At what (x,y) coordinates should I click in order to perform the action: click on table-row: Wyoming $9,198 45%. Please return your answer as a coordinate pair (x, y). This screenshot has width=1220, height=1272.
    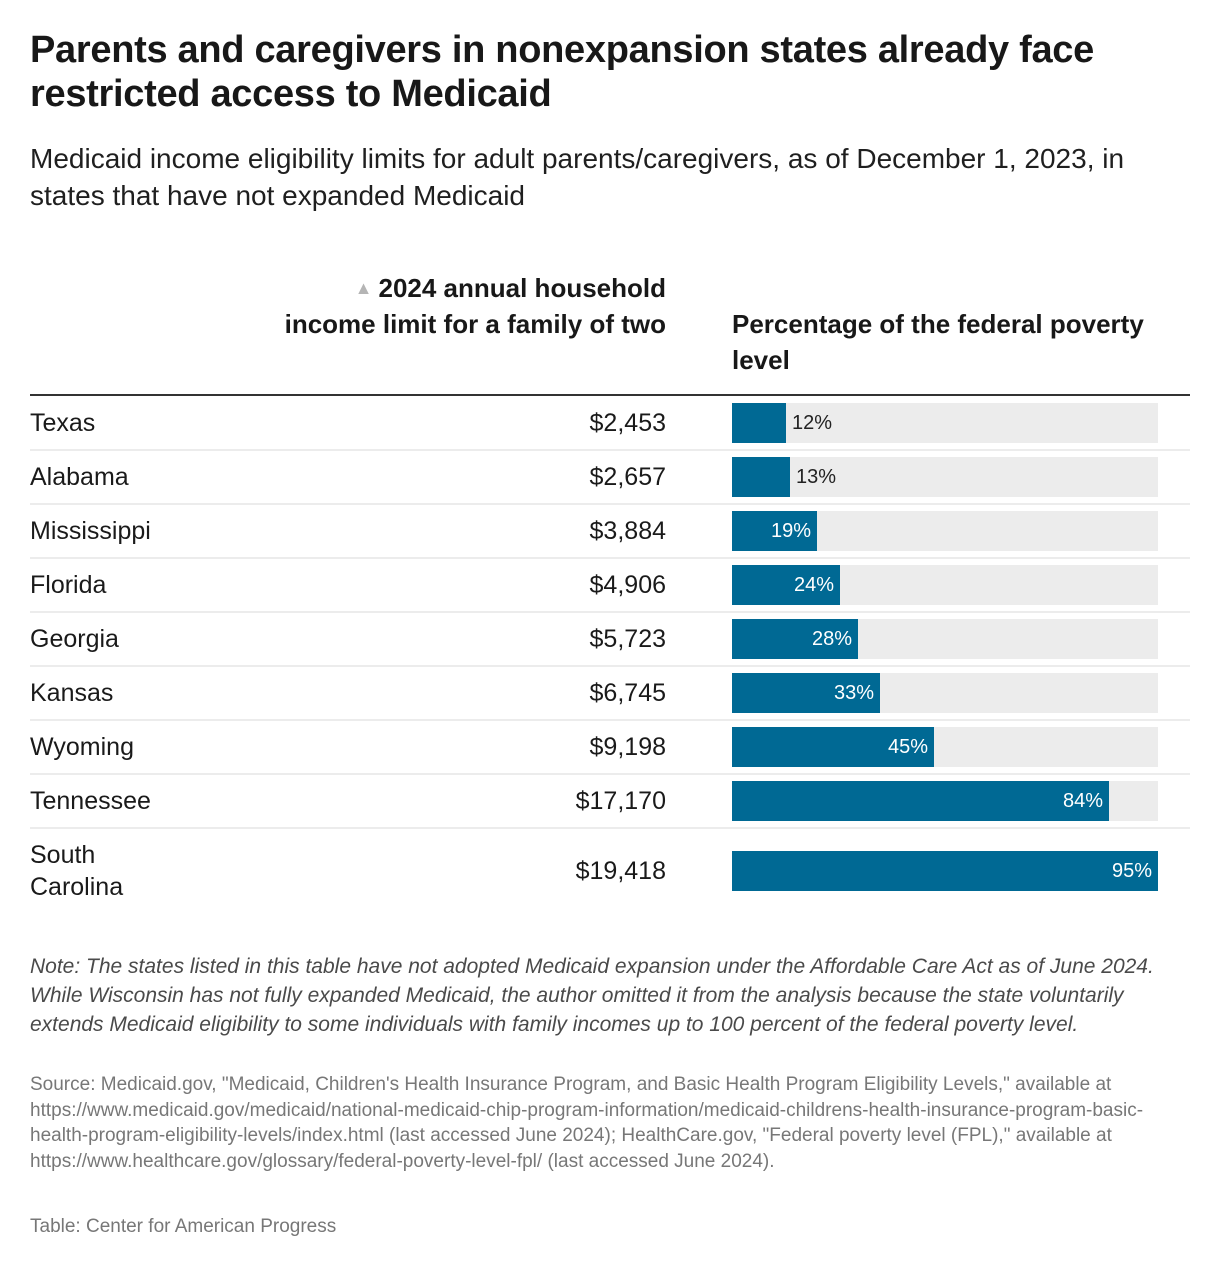
    Looking at the image, I should click on (610, 748).